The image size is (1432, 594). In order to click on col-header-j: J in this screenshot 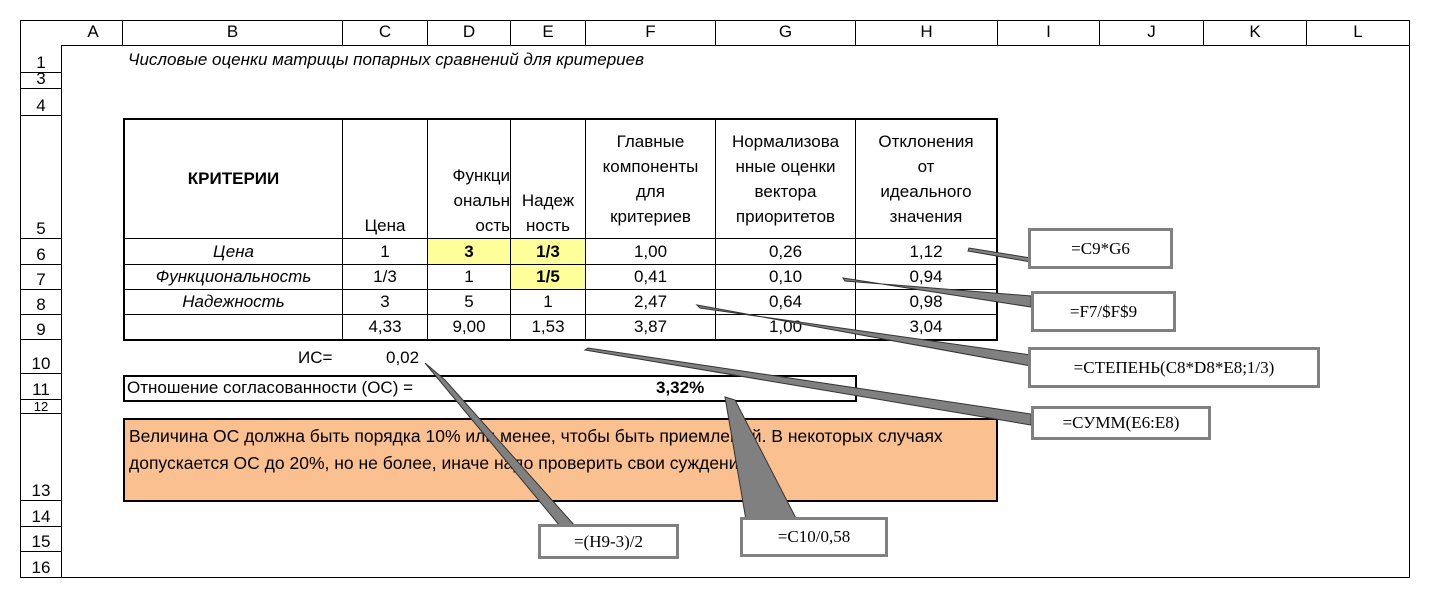, I will do `click(1152, 33)`.